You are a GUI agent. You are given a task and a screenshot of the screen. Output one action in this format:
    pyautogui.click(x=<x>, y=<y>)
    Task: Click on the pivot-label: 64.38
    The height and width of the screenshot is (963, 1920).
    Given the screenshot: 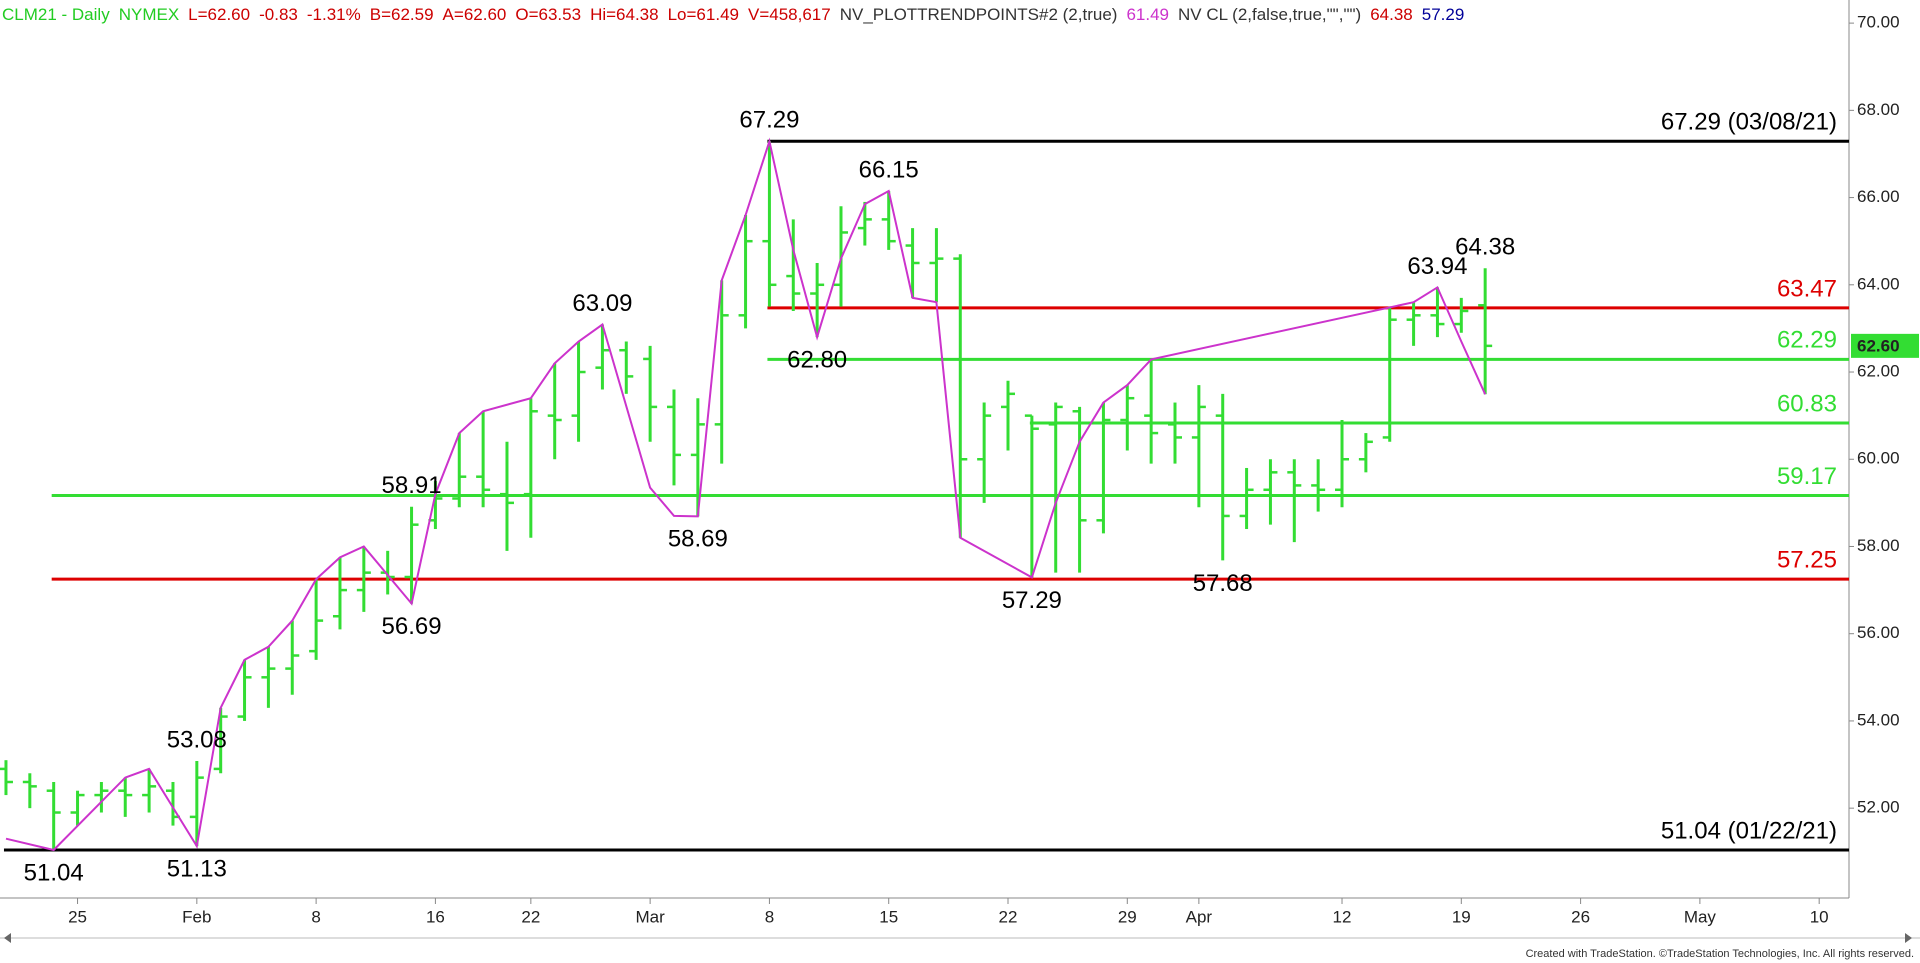 What is the action you would take?
    pyautogui.click(x=1485, y=247)
    